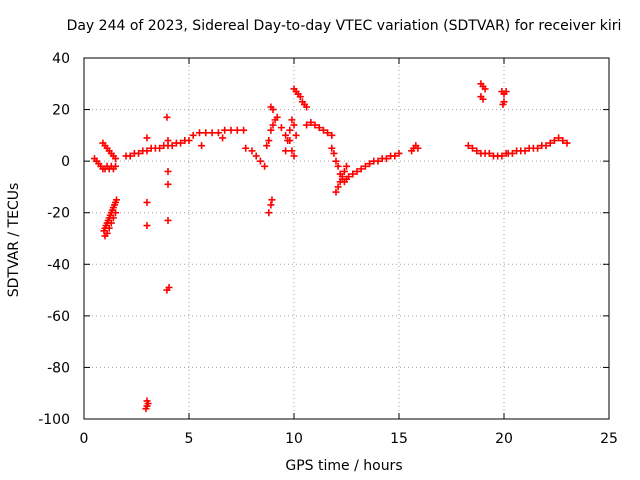  What do you see at coordinates (58, 317) in the screenshot?
I see `y-tick-label: -60` at bounding box center [58, 317].